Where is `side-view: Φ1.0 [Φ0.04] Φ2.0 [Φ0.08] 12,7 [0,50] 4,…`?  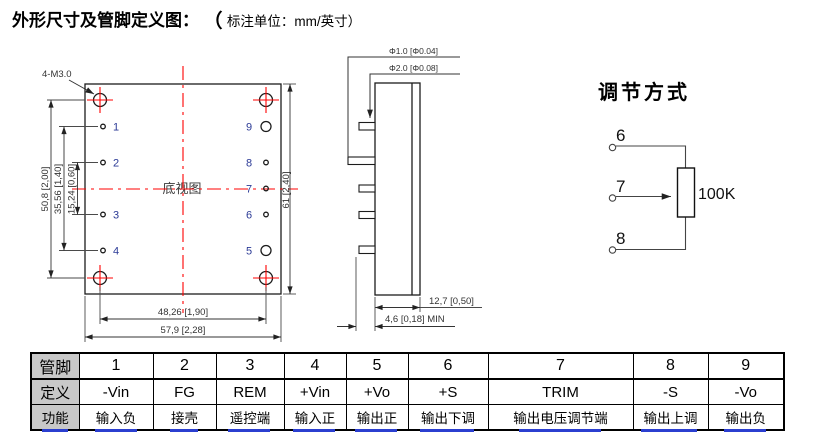
side-view: Φ1.0 [Φ0.04] Φ2.0 [Φ0.08] 12,7 [0,50] 4,… is located at coordinates (409, 188).